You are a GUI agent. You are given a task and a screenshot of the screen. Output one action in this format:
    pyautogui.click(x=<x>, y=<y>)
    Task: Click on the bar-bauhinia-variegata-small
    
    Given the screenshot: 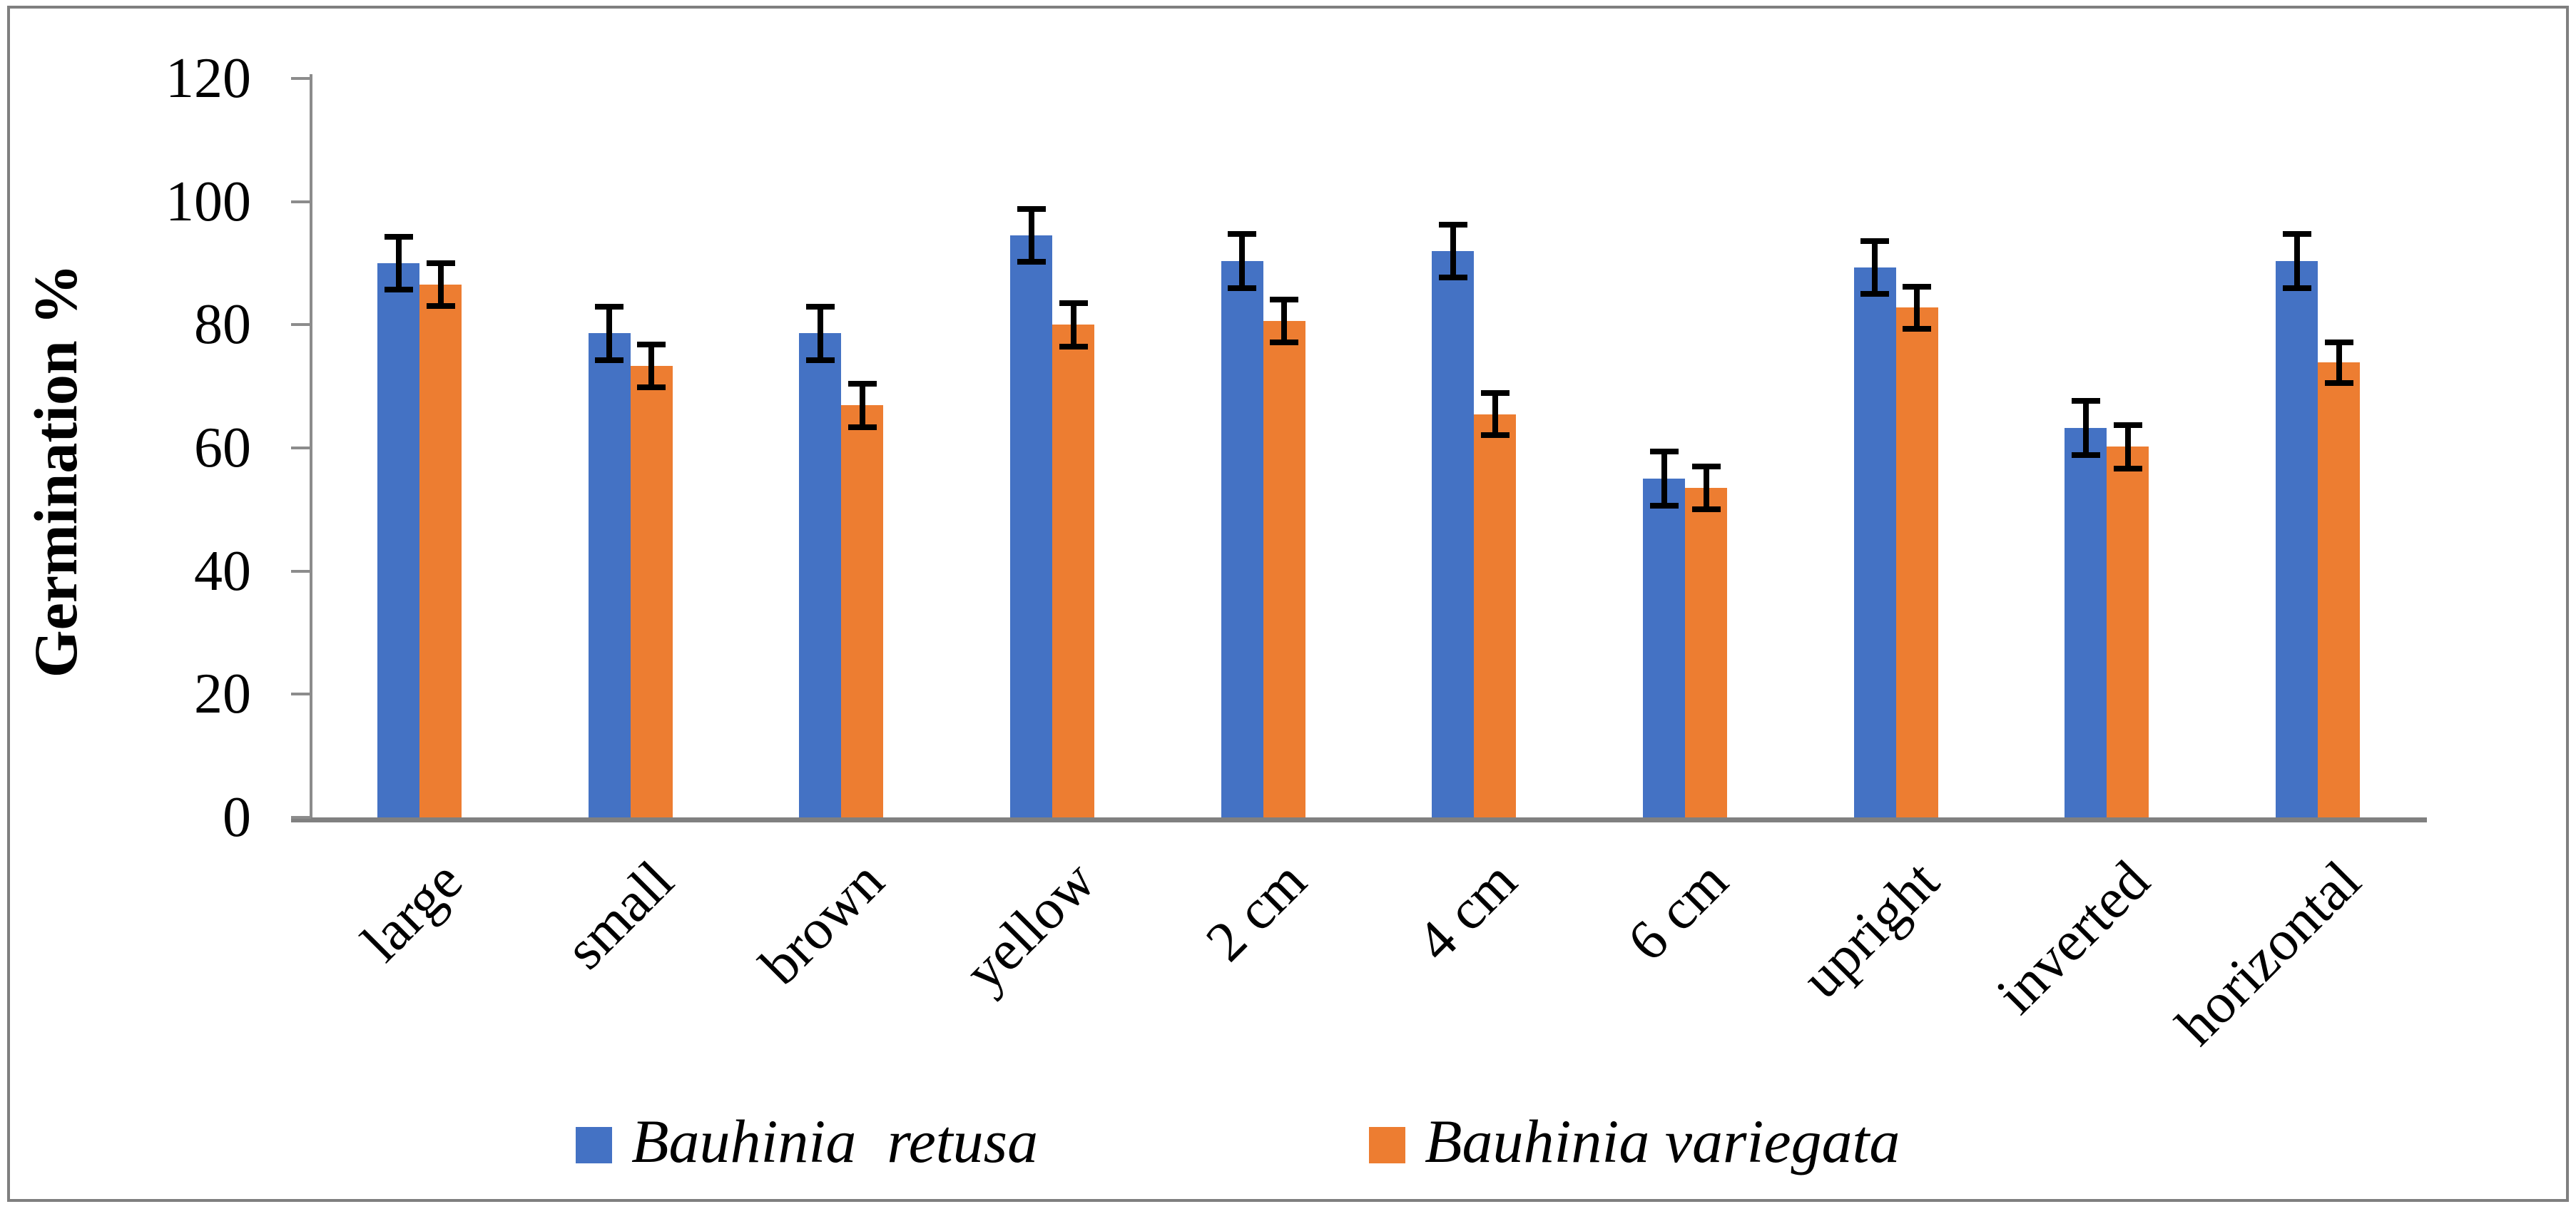 What is the action you would take?
    pyautogui.click(x=651, y=591)
    